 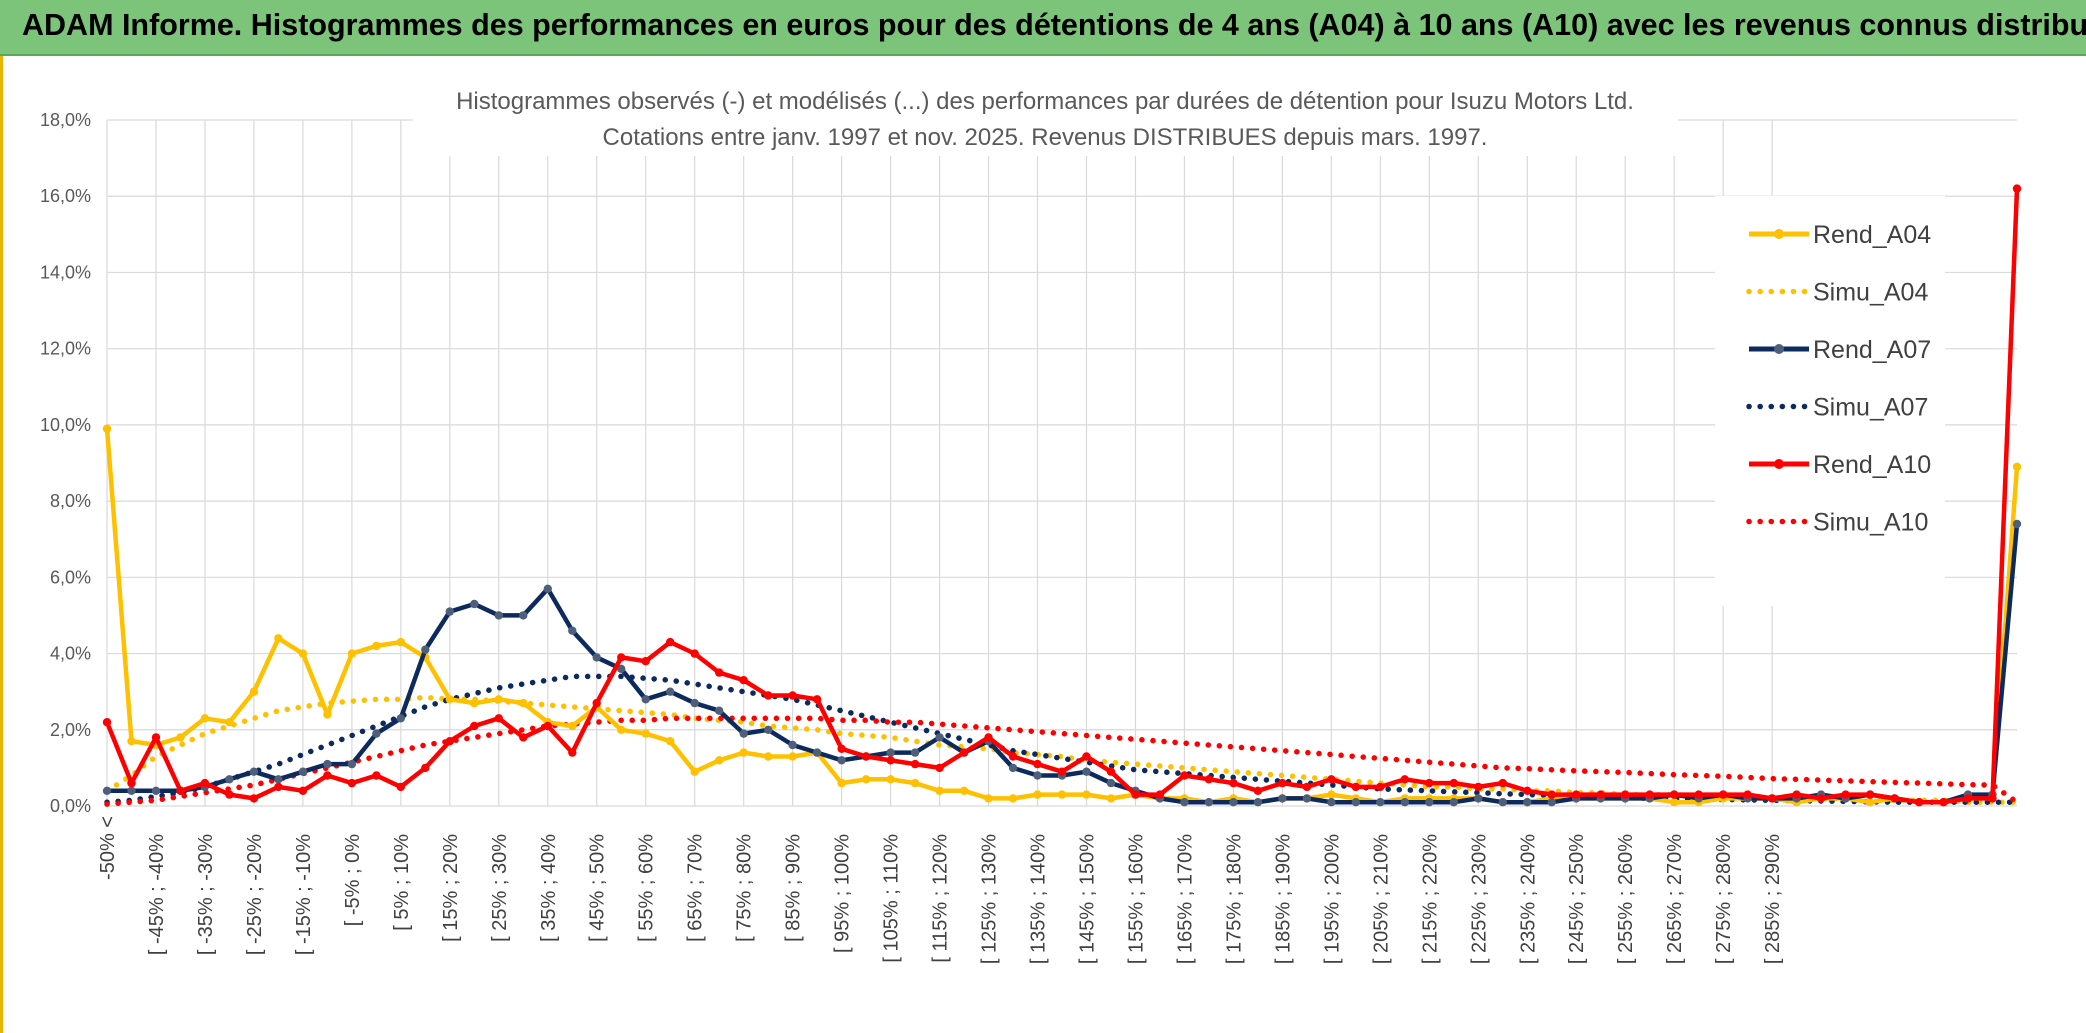 What do you see at coordinates (1872, 465) in the screenshot?
I see `legend-label-rend-a10: Rend_A10` at bounding box center [1872, 465].